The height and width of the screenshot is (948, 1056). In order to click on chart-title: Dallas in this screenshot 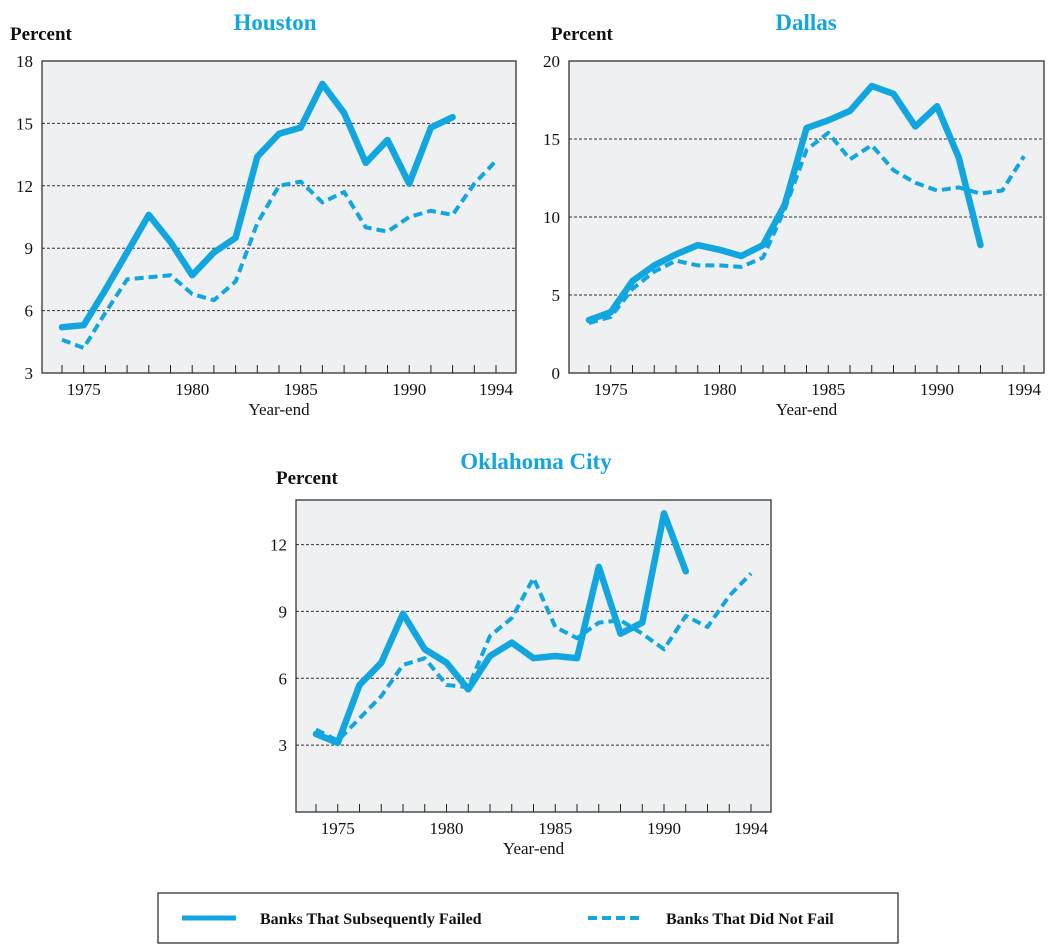, I will do `click(805, 22)`.